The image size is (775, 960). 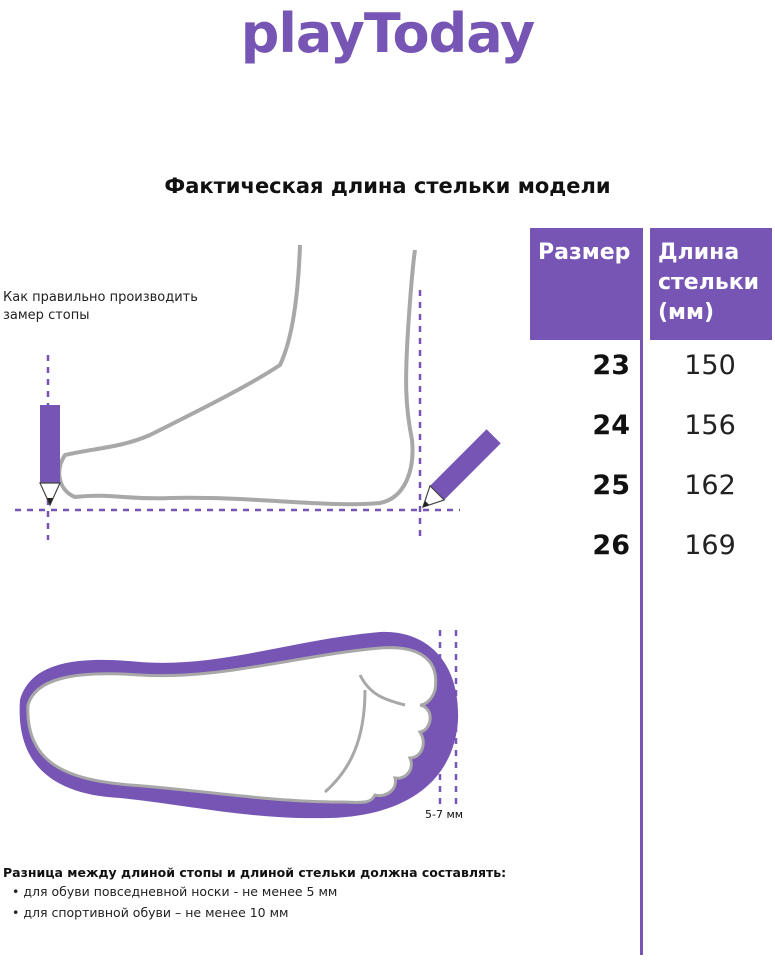 What do you see at coordinates (100, 306) in the screenshot?
I see `measure-hint: Как правильно производить замер стопы` at bounding box center [100, 306].